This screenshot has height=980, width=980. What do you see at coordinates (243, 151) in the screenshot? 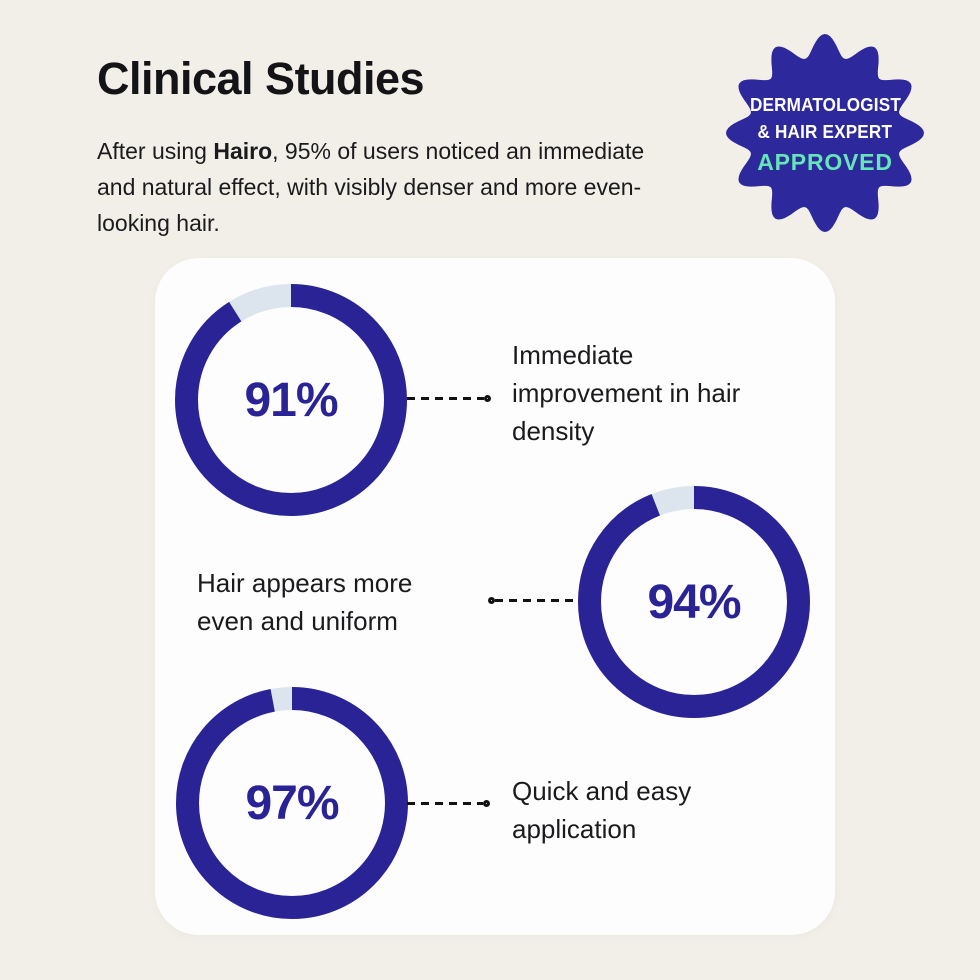
I see `brand-name: Hairo` at bounding box center [243, 151].